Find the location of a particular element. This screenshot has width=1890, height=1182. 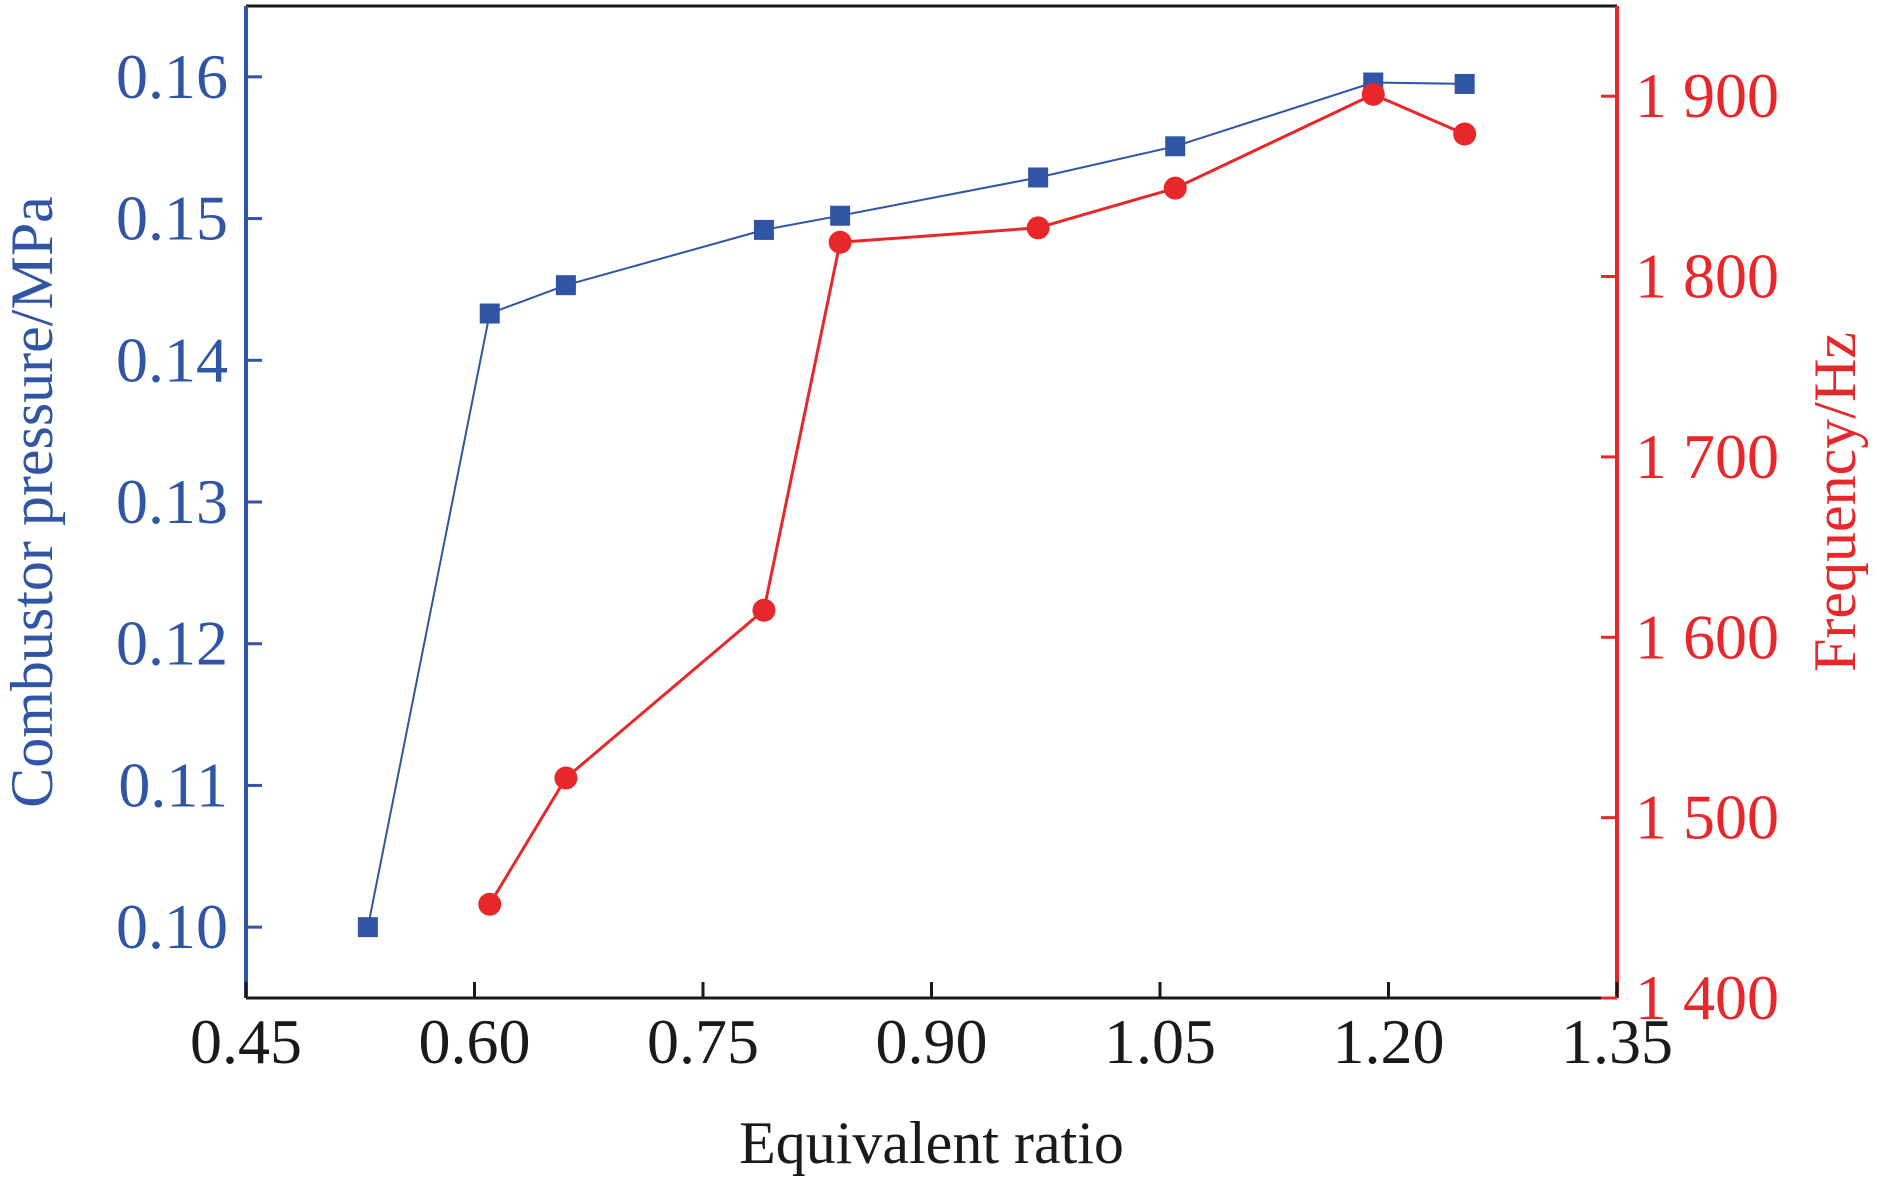

left-y-tick-label: 0.15 is located at coordinates (172, 218).